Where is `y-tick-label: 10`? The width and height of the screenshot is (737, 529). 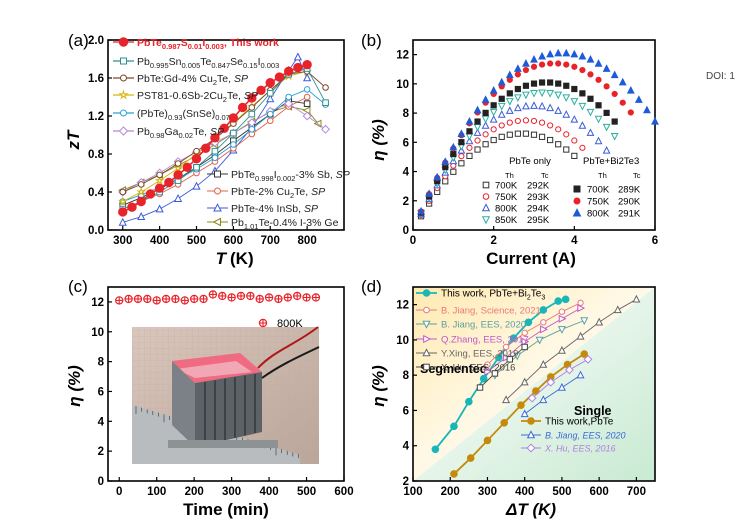
y-tick-label: 10 is located at coordinates (402, 341).